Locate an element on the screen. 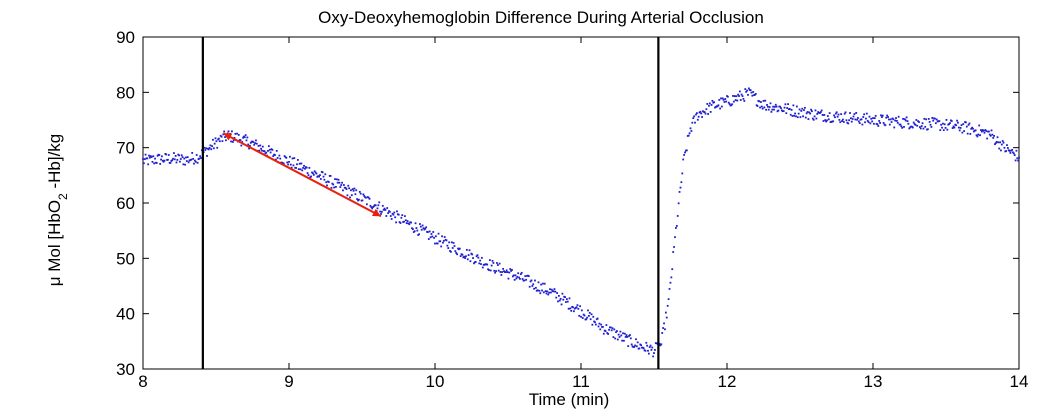 The height and width of the screenshot is (412, 1048). slope-arrow-head-end is located at coordinates (376, 213).